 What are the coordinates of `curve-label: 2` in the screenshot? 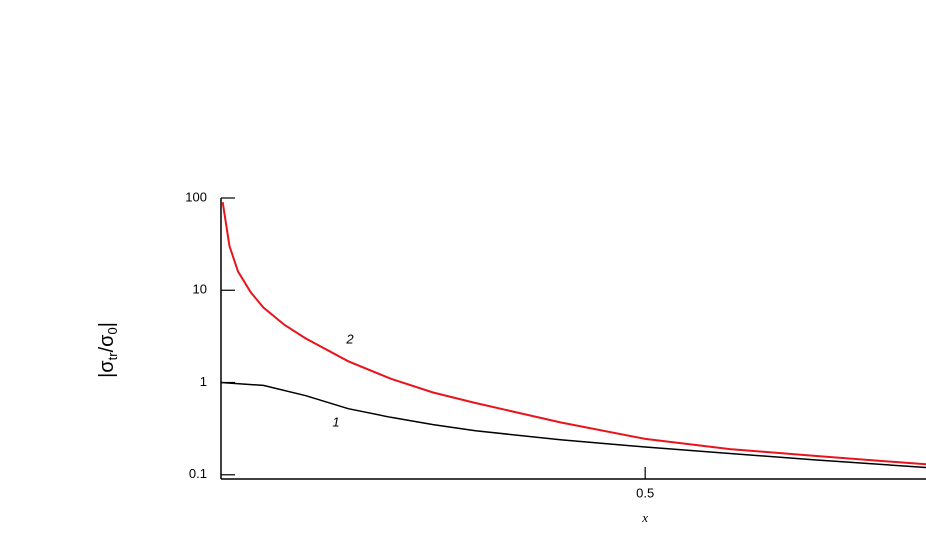 It's located at (349, 338).